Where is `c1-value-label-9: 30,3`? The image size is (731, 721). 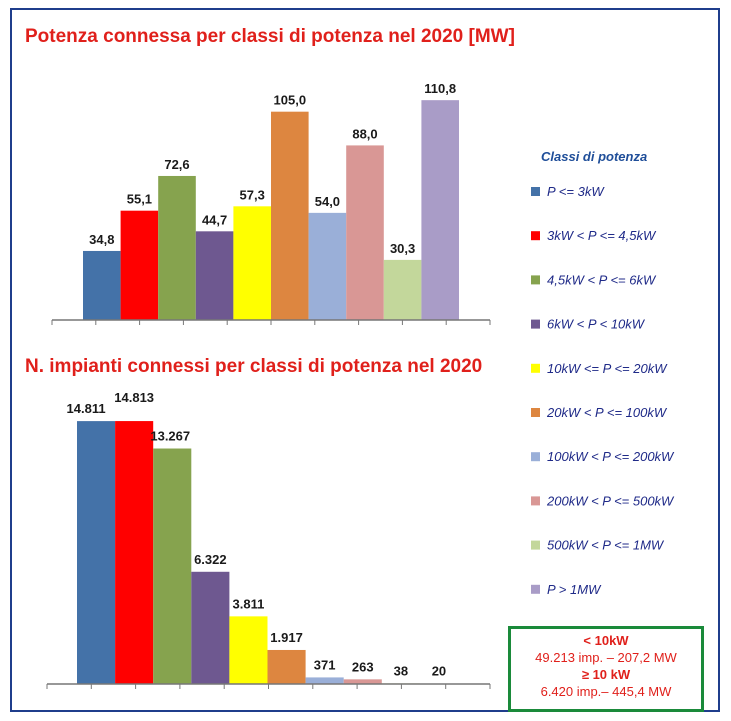
c1-value-label-9: 30,3 is located at coordinates (402, 248).